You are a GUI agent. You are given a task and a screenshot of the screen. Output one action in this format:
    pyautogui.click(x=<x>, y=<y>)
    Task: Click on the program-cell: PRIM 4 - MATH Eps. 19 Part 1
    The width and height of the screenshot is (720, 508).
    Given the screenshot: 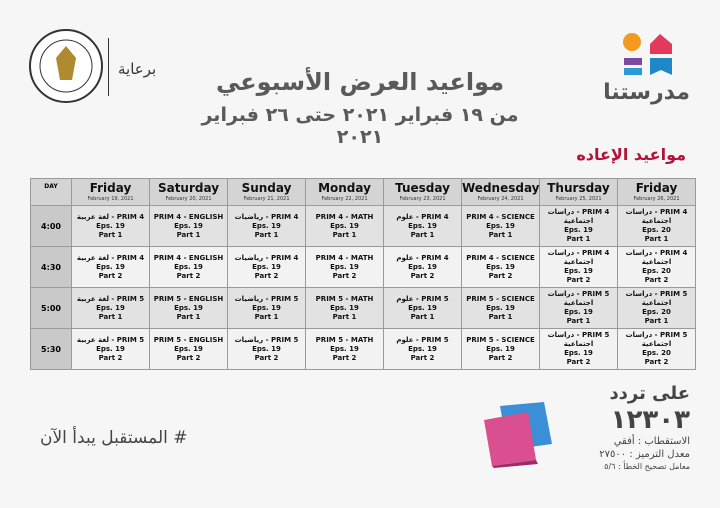 What is the action you would take?
    pyautogui.click(x=344, y=226)
    